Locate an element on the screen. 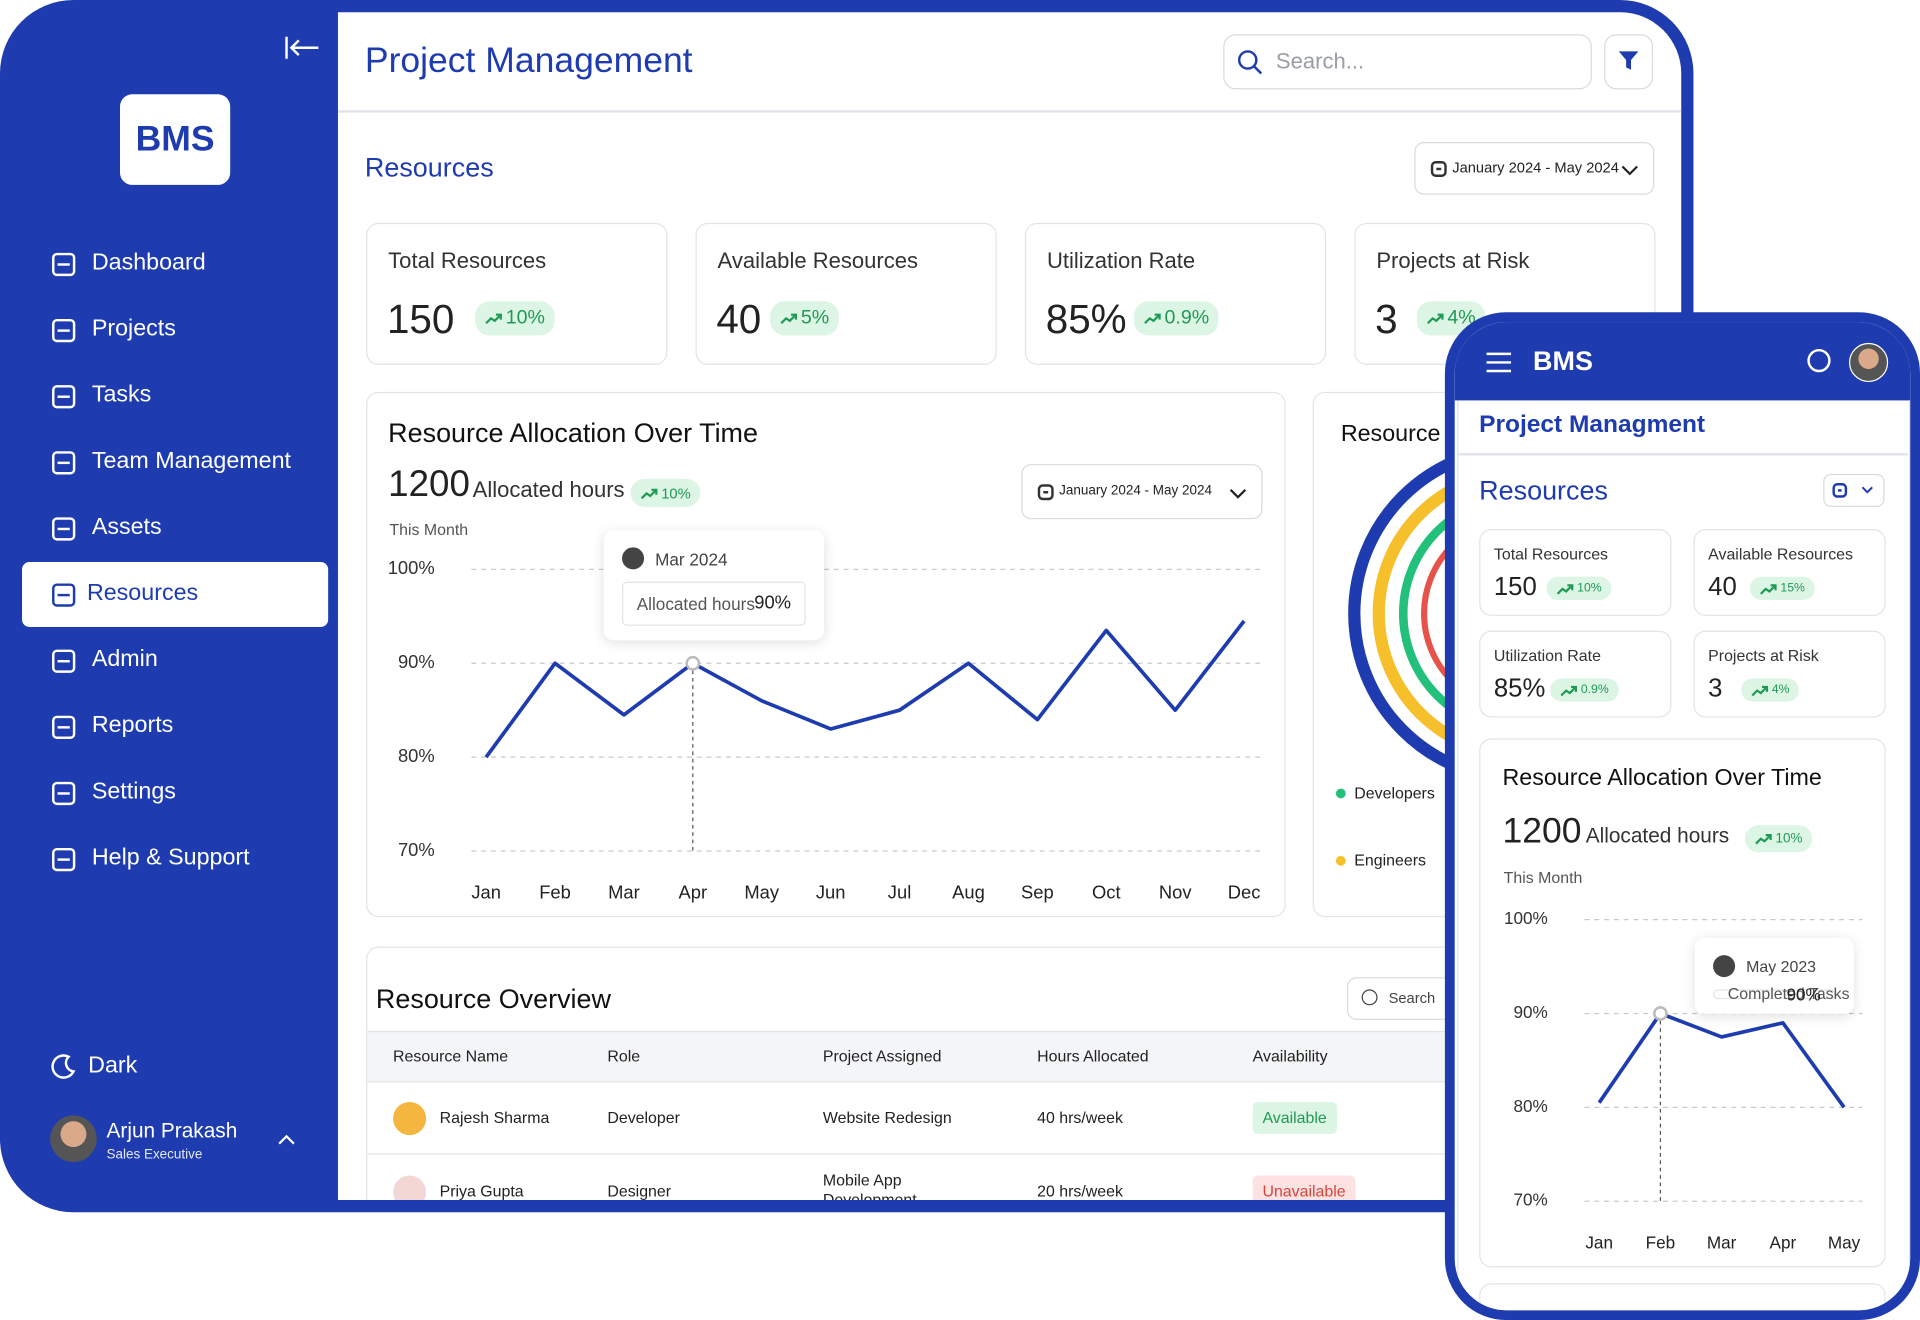 Image resolution: width=1920 pixels, height=1320 pixels. kpi-label: Total Resources is located at coordinates (467, 261).